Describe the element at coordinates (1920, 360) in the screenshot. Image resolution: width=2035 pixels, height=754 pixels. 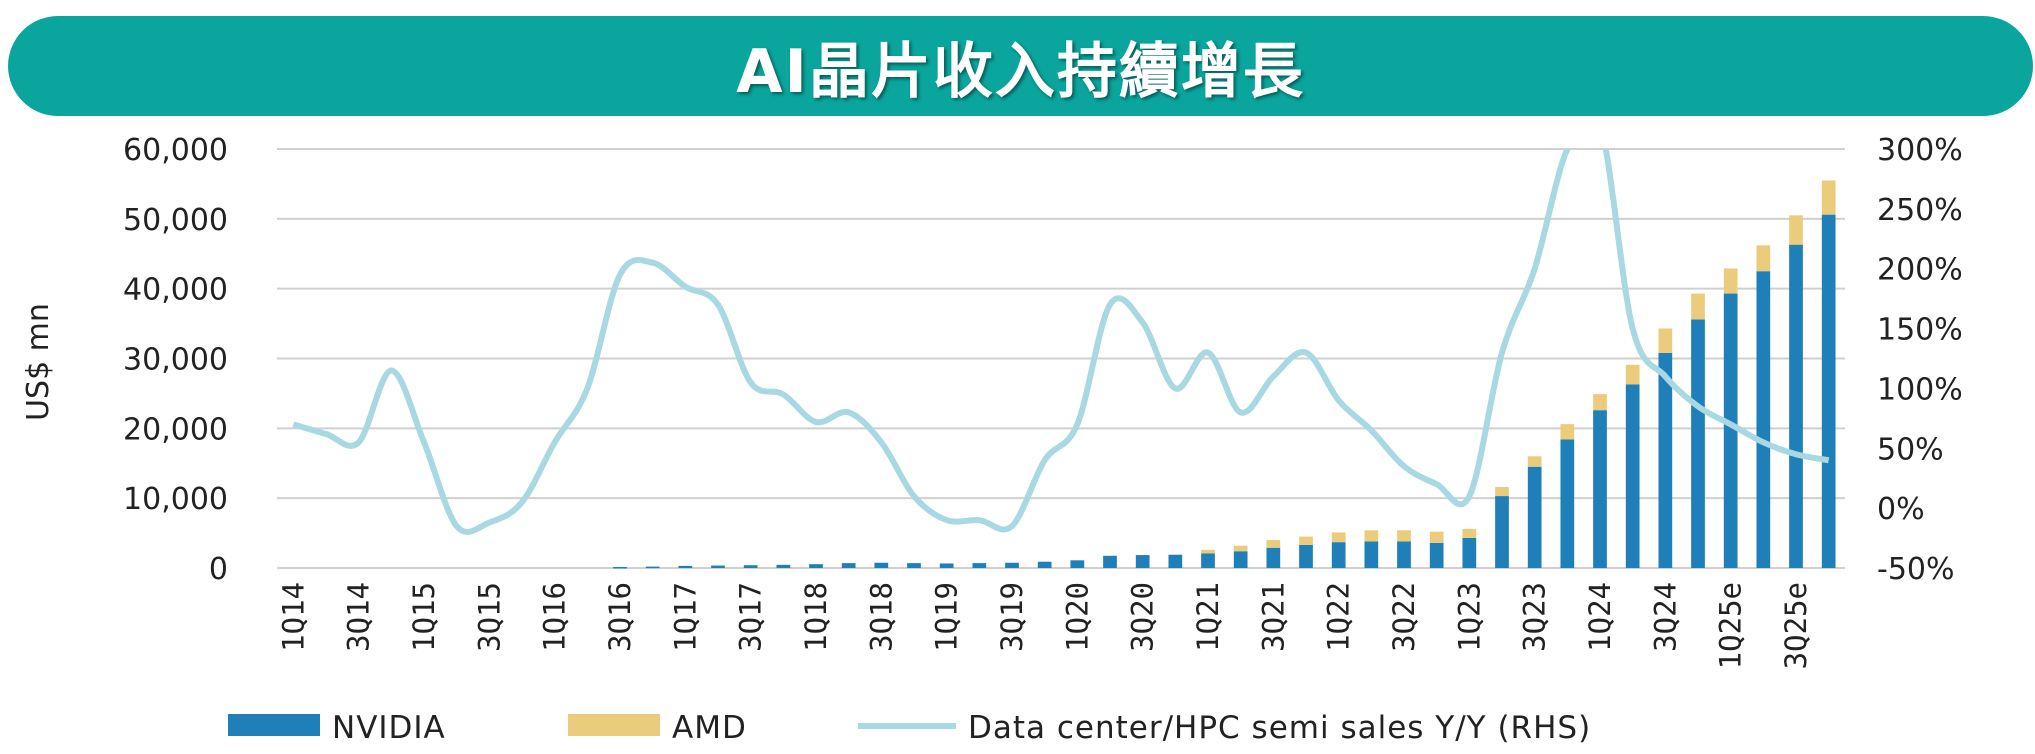
I see `y-axis-right-ticks: 300% 250% 200% 150% 100% 50% 0% -50%` at that location.